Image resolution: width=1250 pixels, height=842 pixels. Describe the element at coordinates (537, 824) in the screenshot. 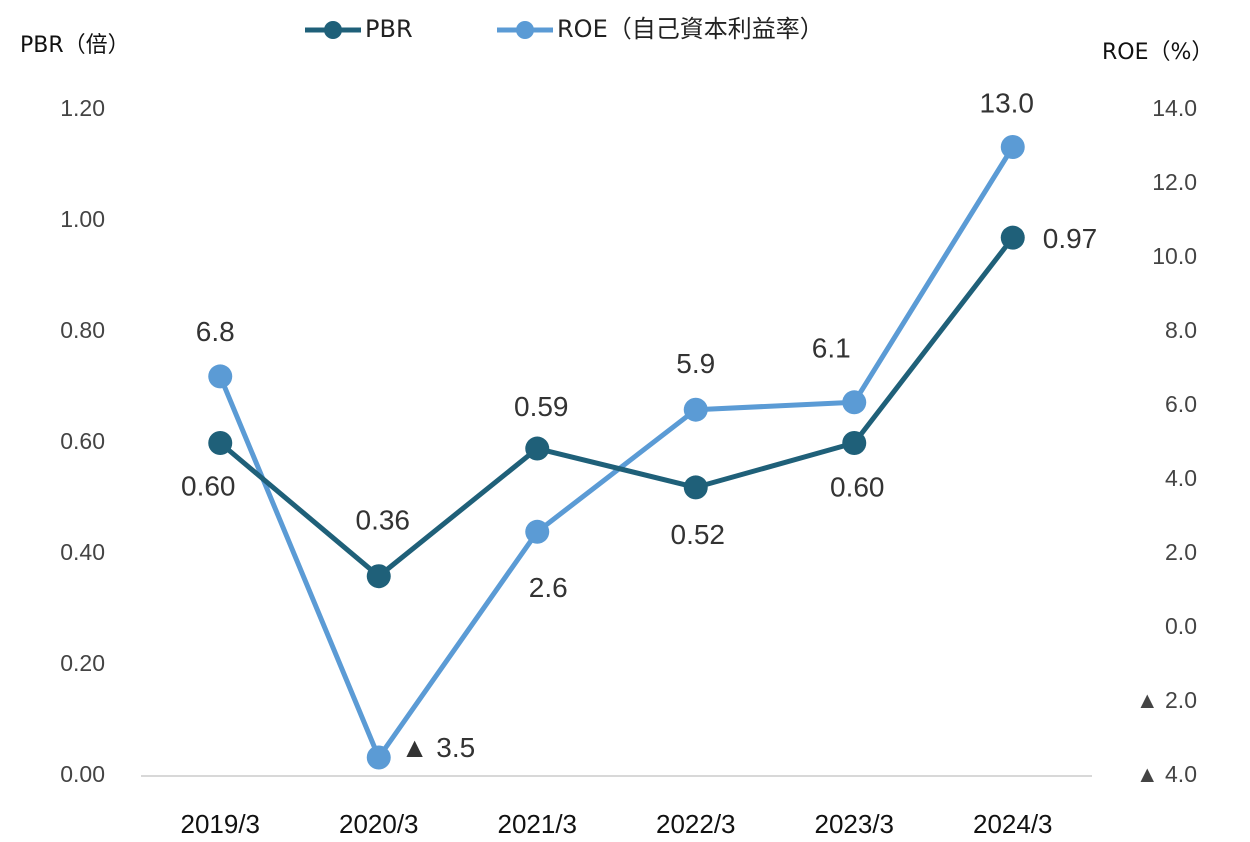

I see `x-tick-label: 2021/3` at that location.